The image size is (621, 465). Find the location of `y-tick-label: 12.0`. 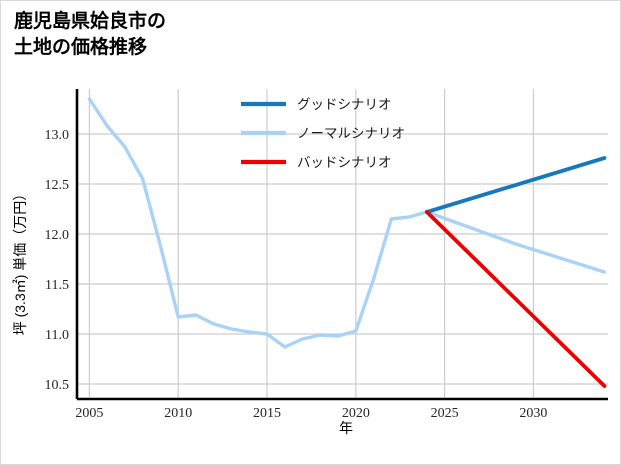

y-tick-label: 12.0 is located at coordinates (57, 235).